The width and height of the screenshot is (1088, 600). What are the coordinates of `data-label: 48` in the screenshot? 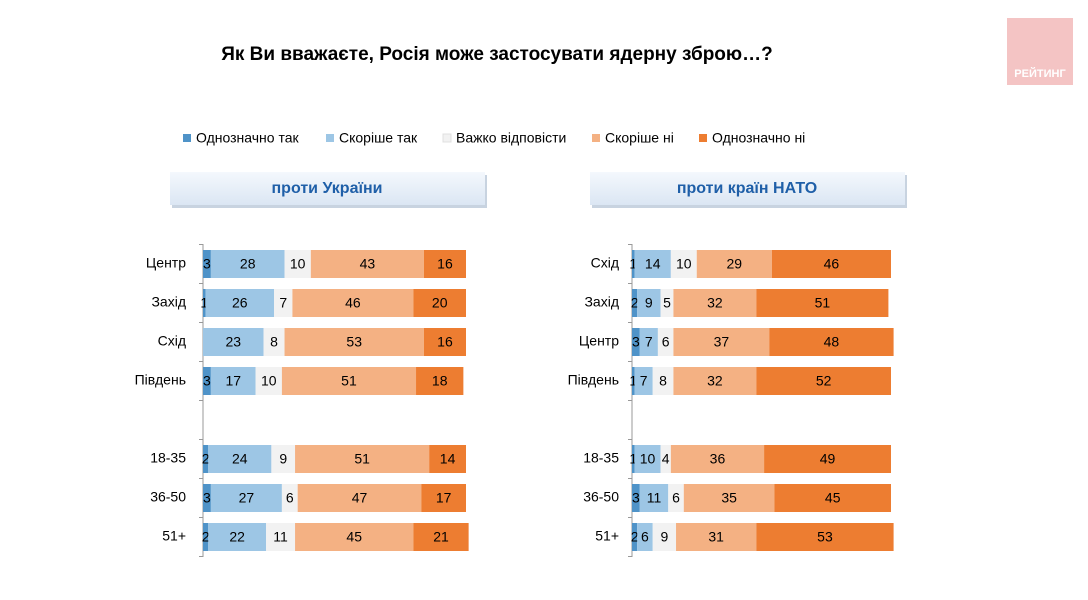 It's located at (832, 342).